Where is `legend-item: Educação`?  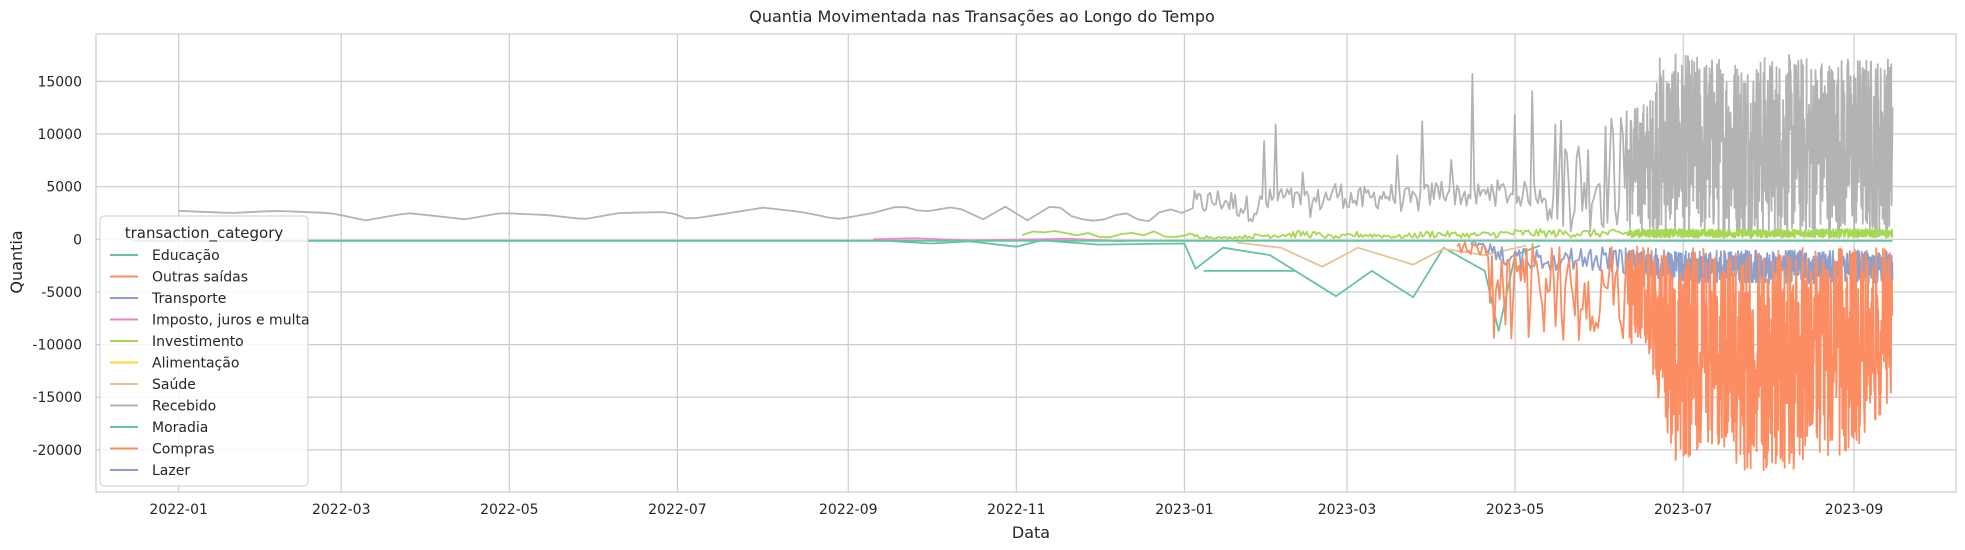 legend-item: Educação is located at coordinates (165, 256).